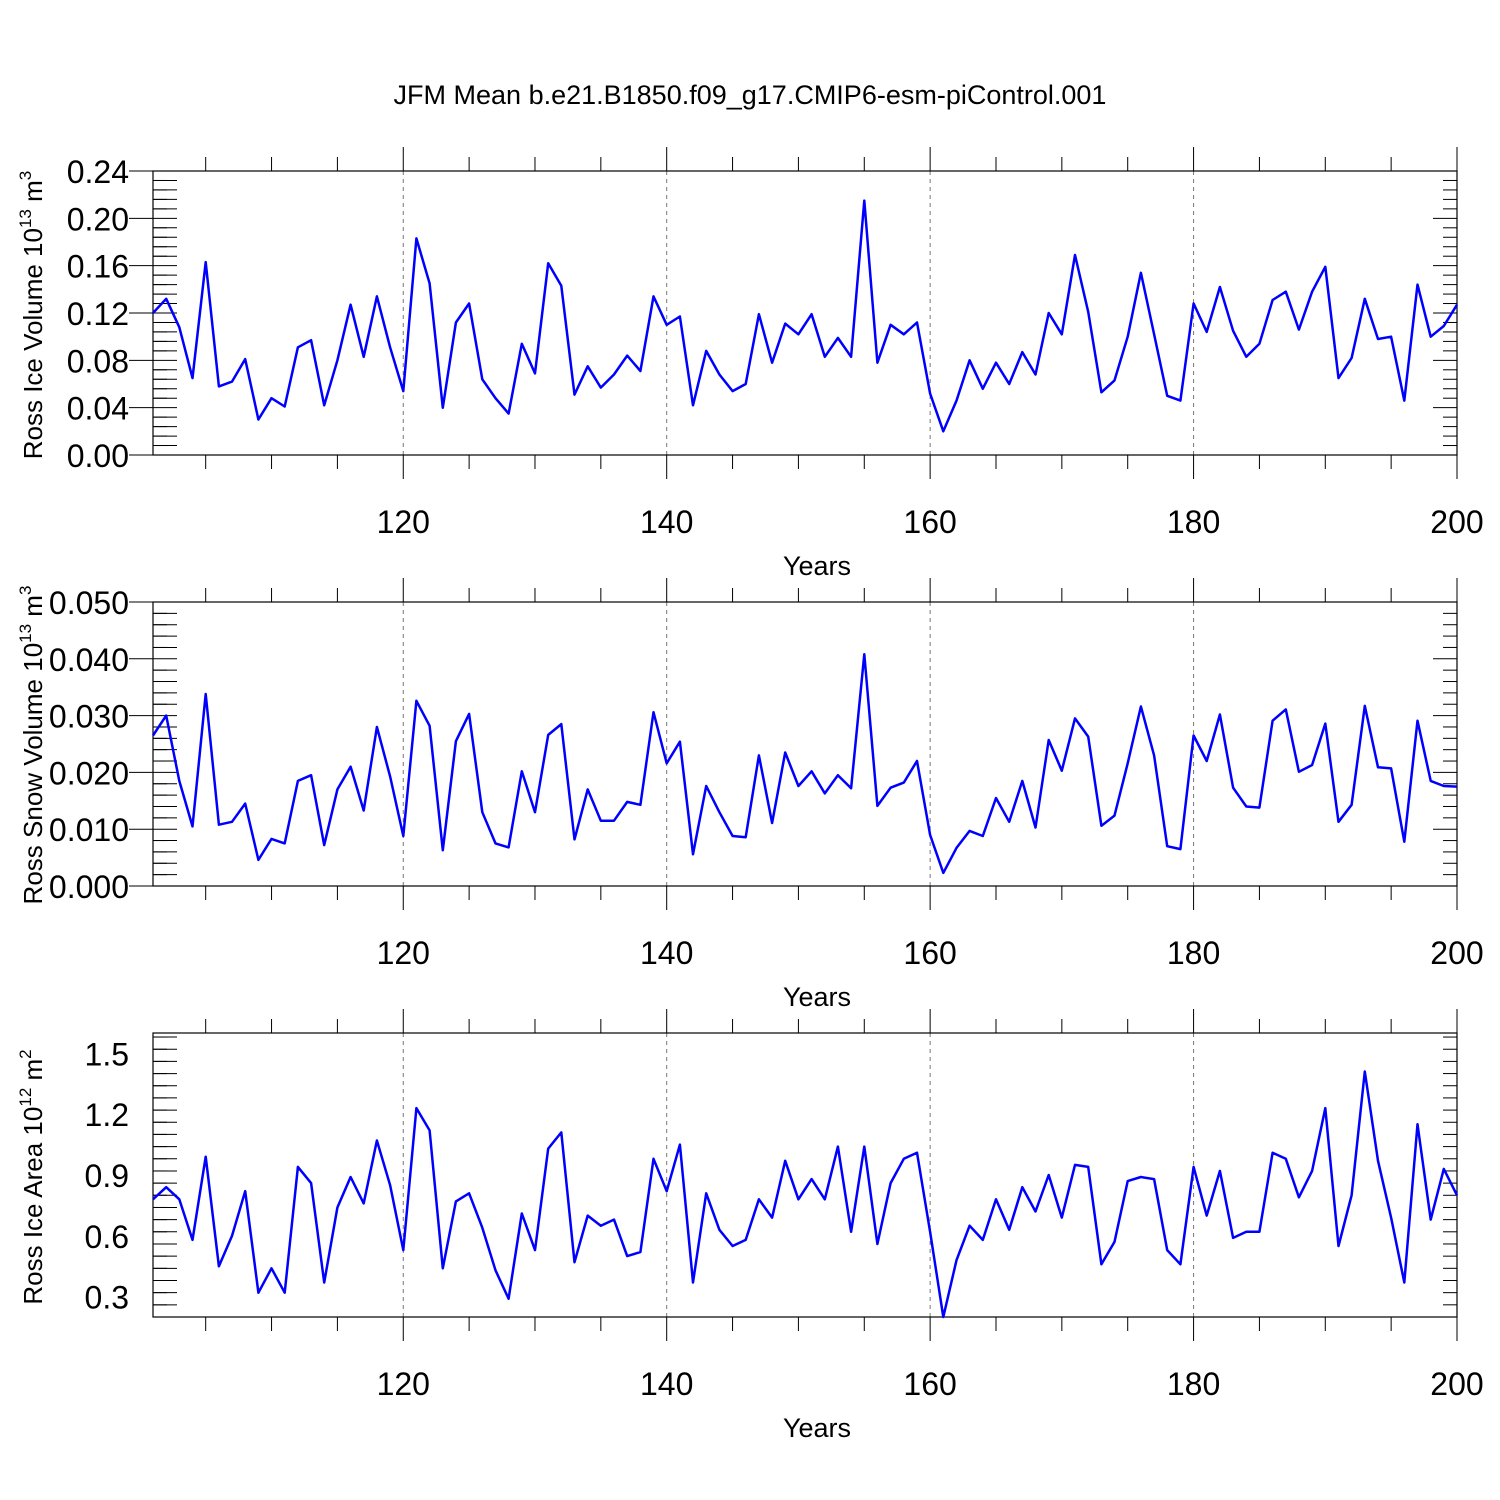 This screenshot has width=1500, height=1500. I want to click on y-tick-label: 0.010, so click(89, 830).